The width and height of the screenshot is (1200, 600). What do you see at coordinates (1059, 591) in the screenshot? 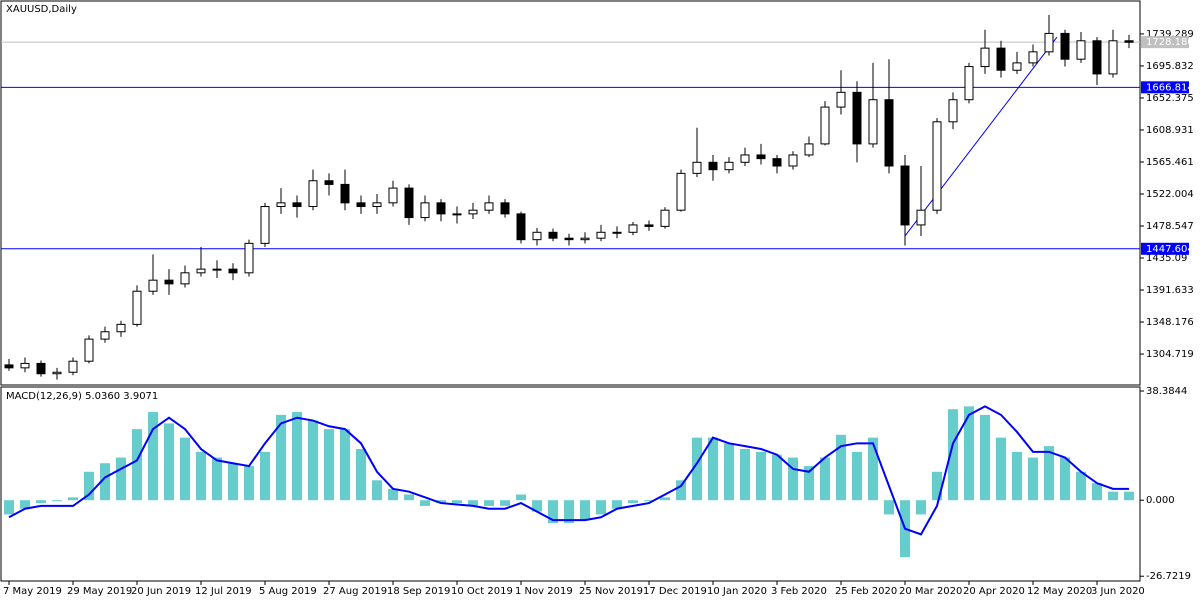
I see `x-tick-label: 12 May 2020` at bounding box center [1059, 591].